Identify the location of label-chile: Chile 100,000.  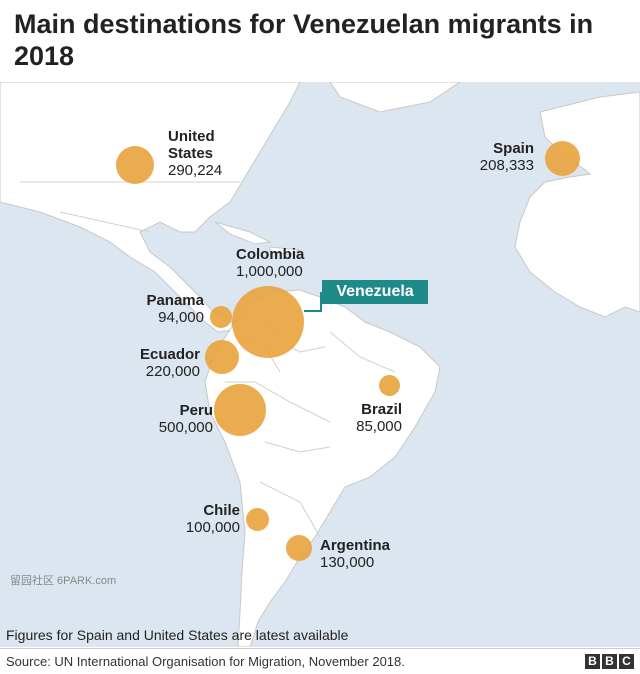
(205, 519).